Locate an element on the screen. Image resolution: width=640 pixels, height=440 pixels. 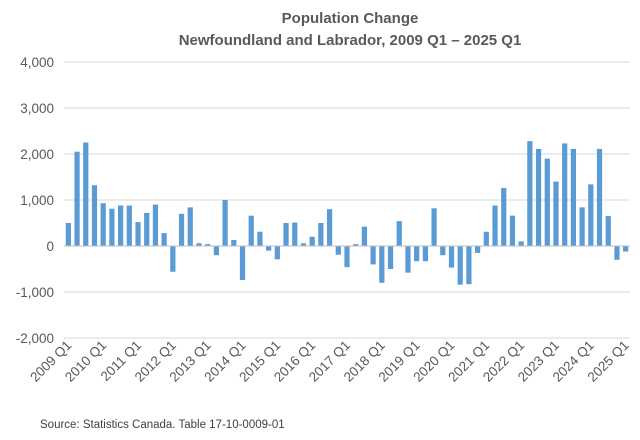
y-axis-tick-labels: 4,000 3,000 2,000 1,000 0 -1,000 -2,000 is located at coordinates (35, 200).